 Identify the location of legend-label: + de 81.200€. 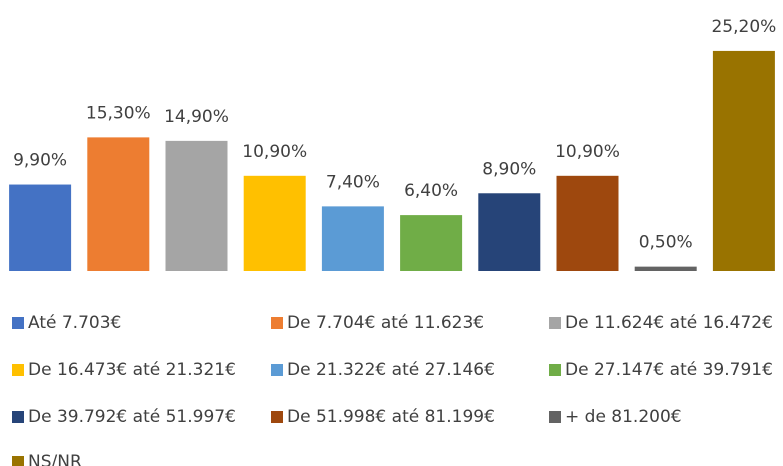
(623, 417).